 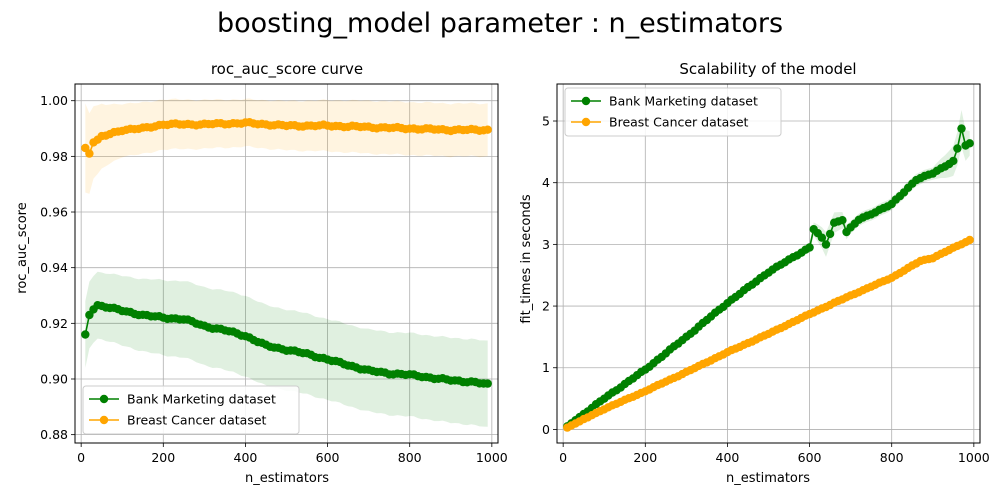 What do you see at coordinates (549, 275) in the screenshot?
I see `scalability-chart-yticks: 0 1 2 3 4 5` at bounding box center [549, 275].